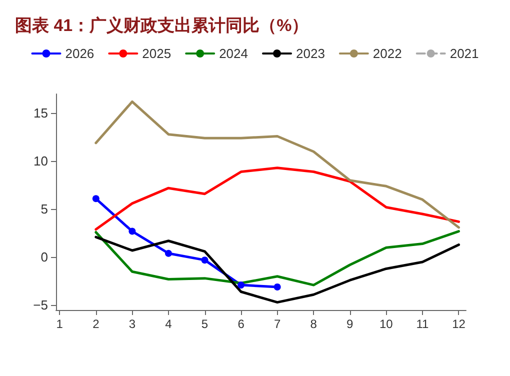 The width and height of the screenshot is (510, 376). Describe the element at coordinates (168, 324) in the screenshot. I see `x-tick-label: 4` at that location.